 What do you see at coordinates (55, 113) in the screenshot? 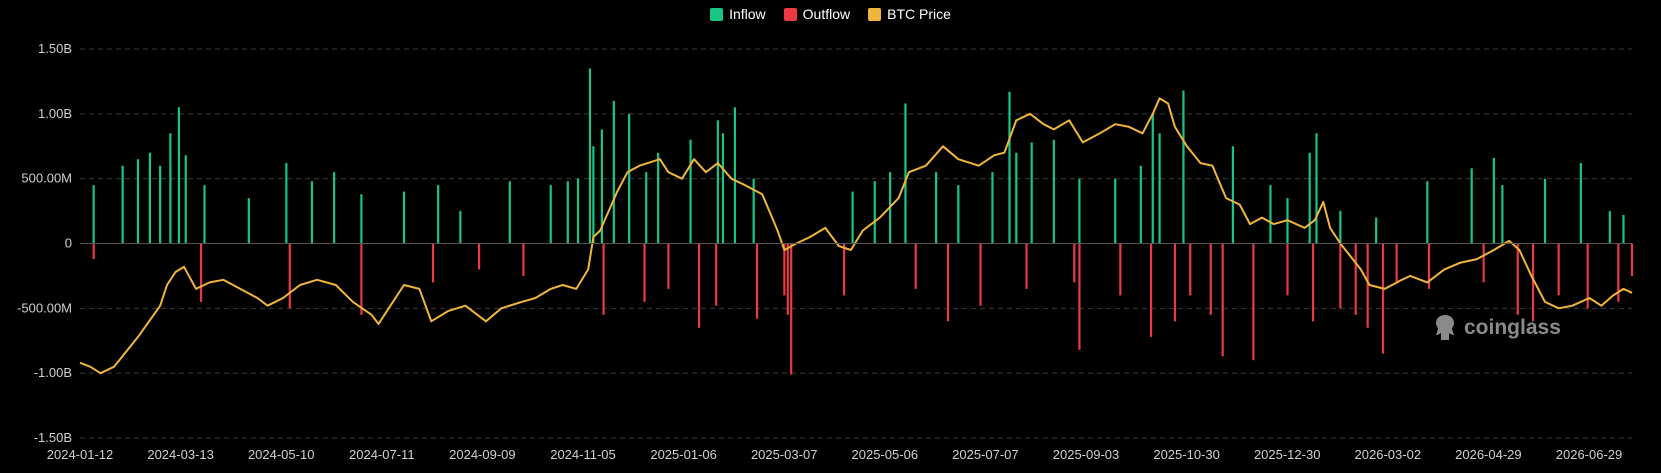
I see `y-tick-label: 1.00B` at bounding box center [55, 113].